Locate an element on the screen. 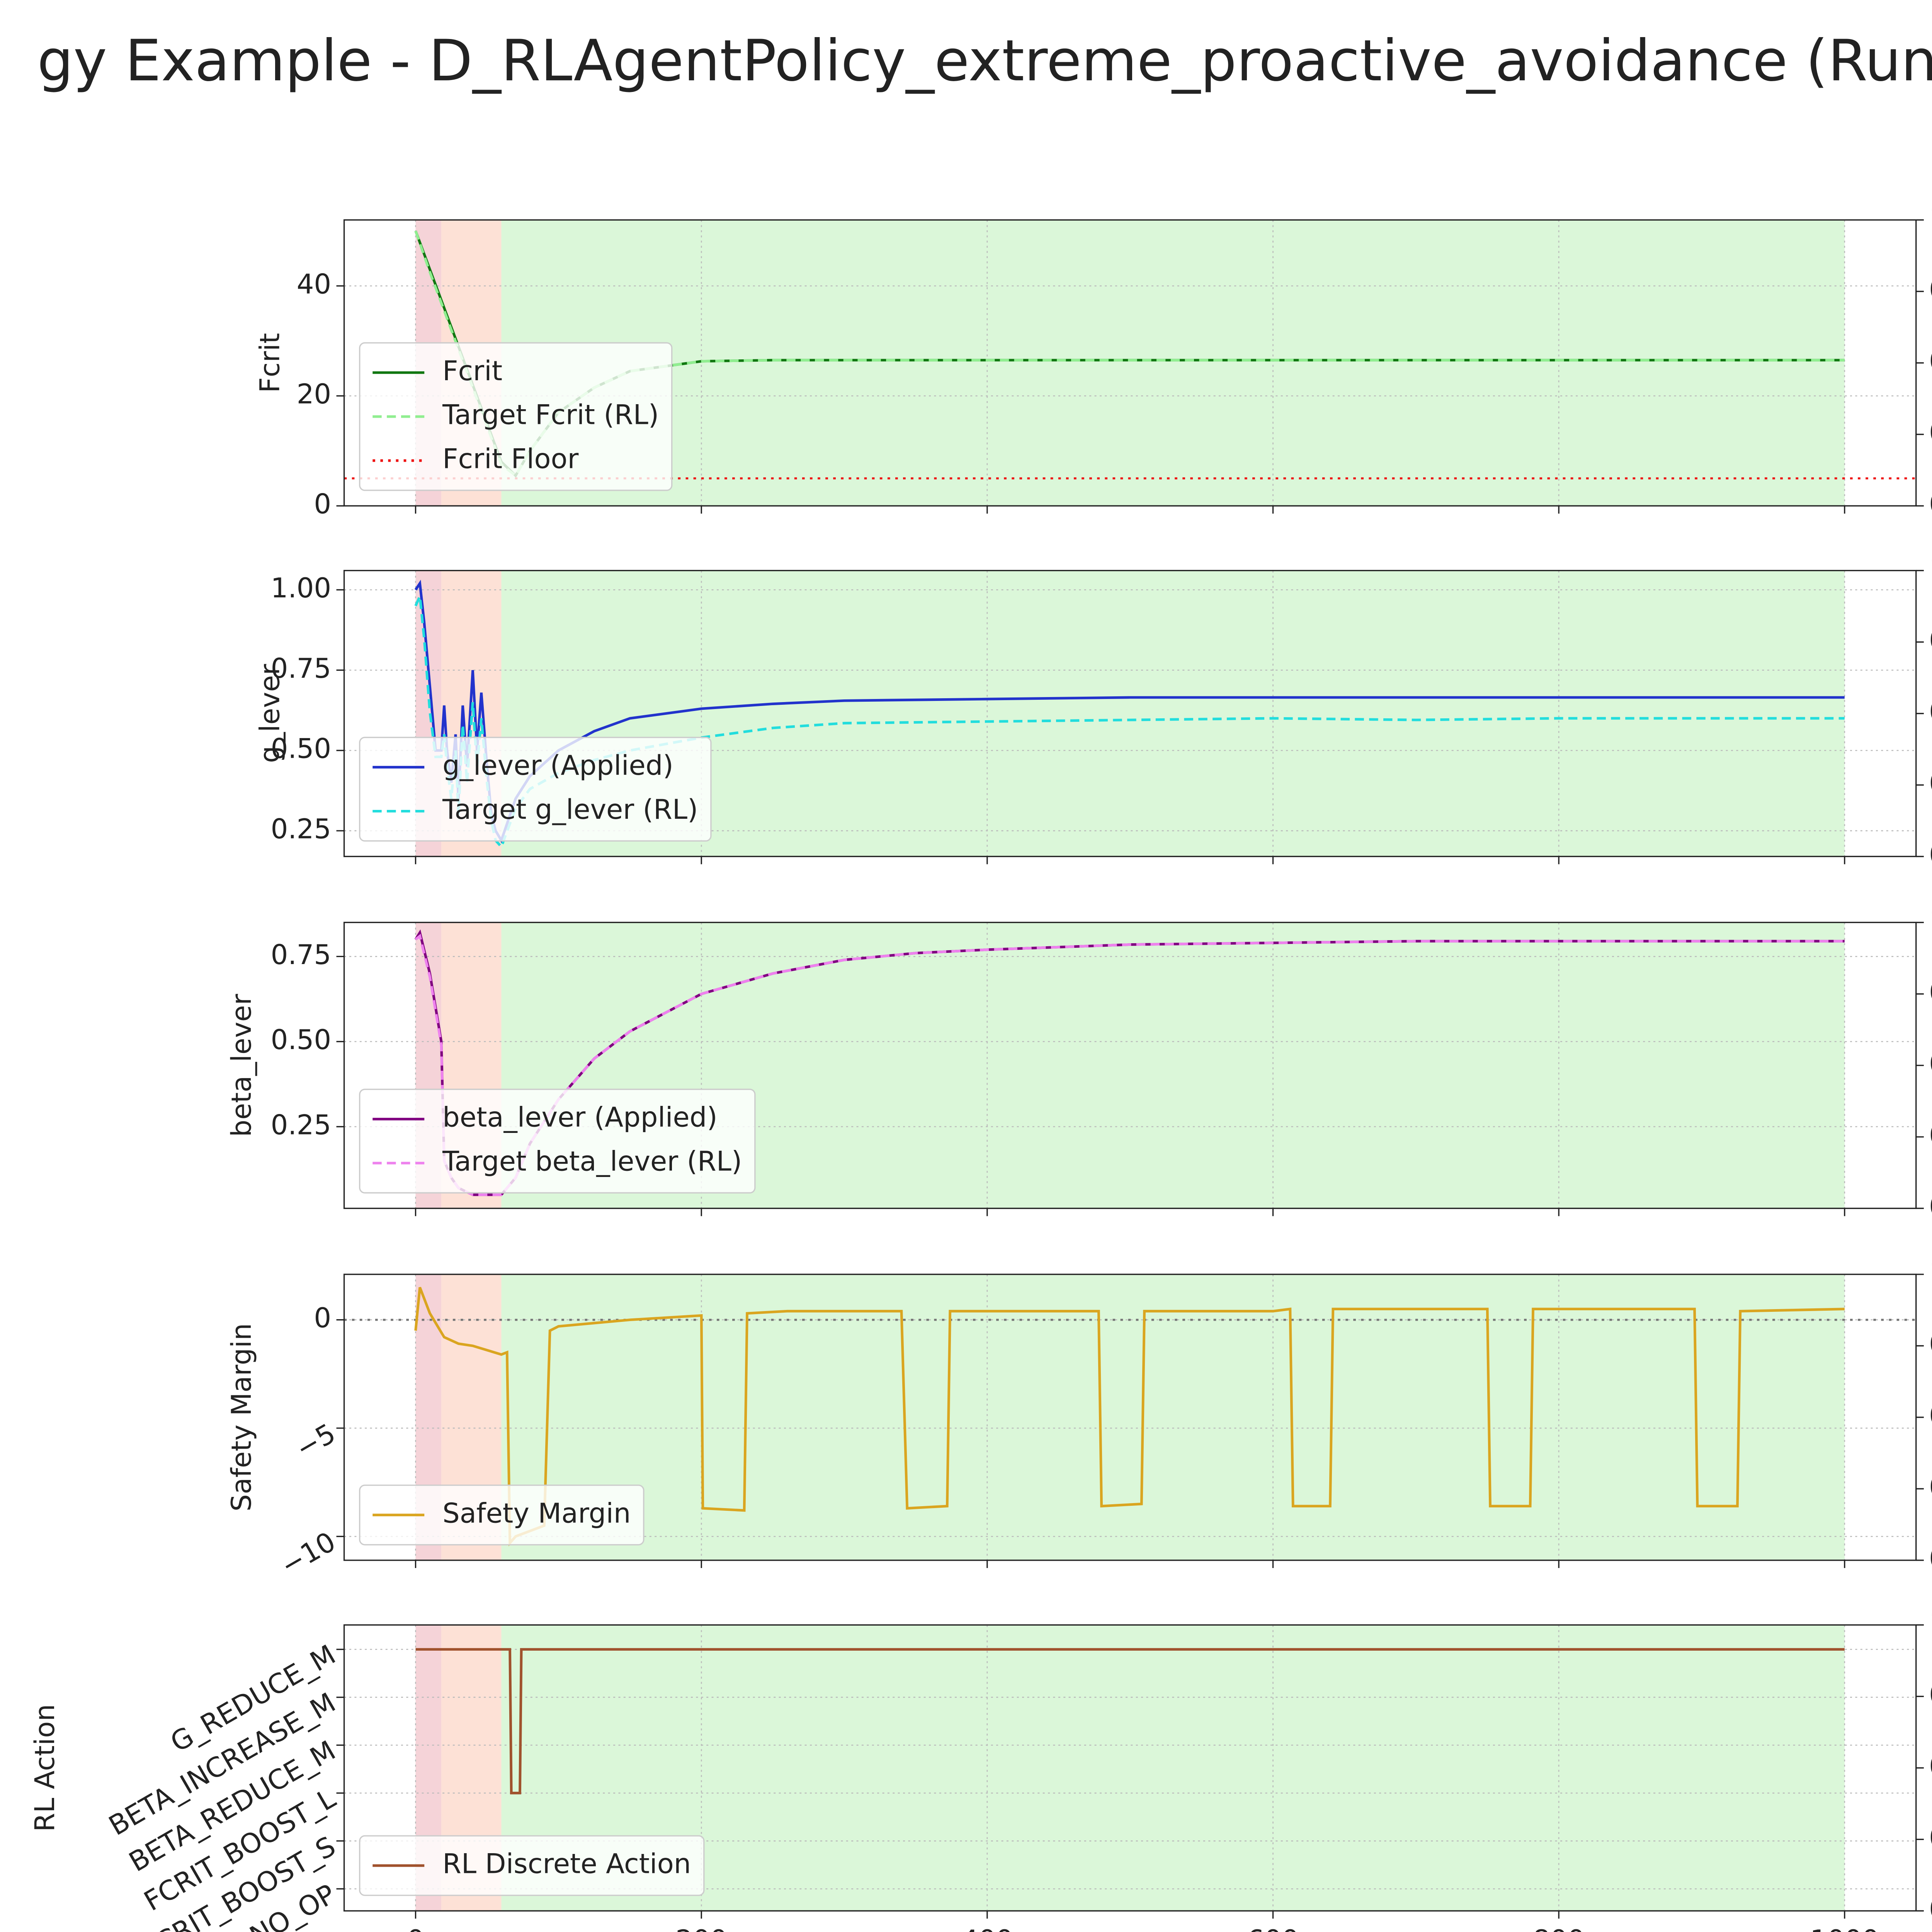 The image size is (1932, 1932). y-axis-label: Safety Margin is located at coordinates (241, 1417).